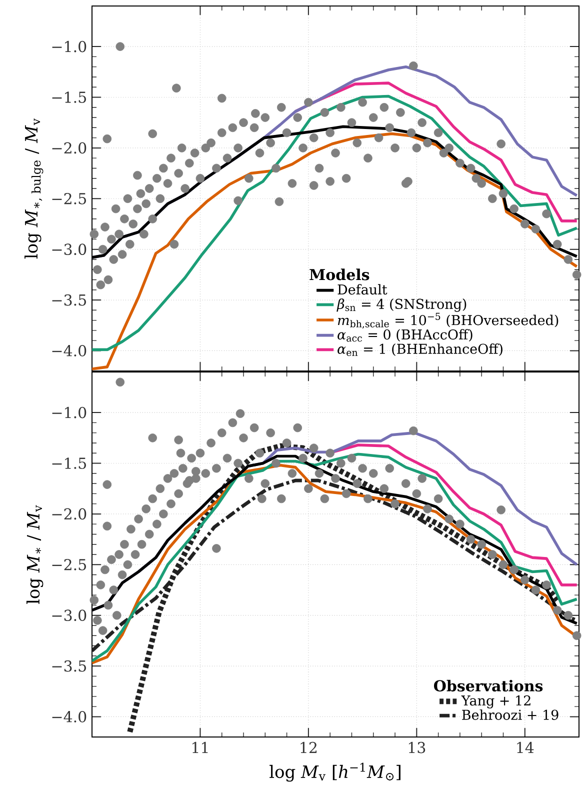 The width and height of the screenshot is (584, 801). I want to click on y-axis-title: log M$_{∗}$ / M$_{v}$, so click(35, 554).